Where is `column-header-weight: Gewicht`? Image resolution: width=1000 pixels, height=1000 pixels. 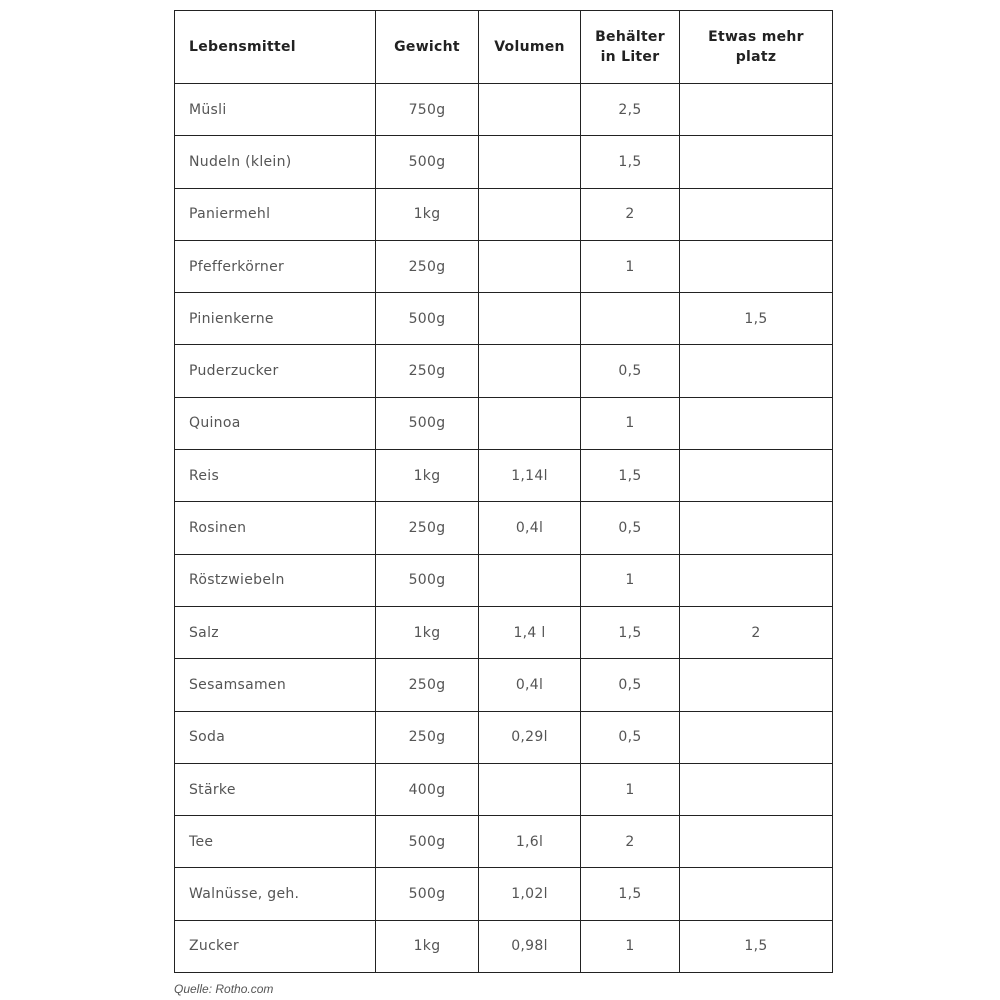 column-header-weight: Gewicht is located at coordinates (427, 47).